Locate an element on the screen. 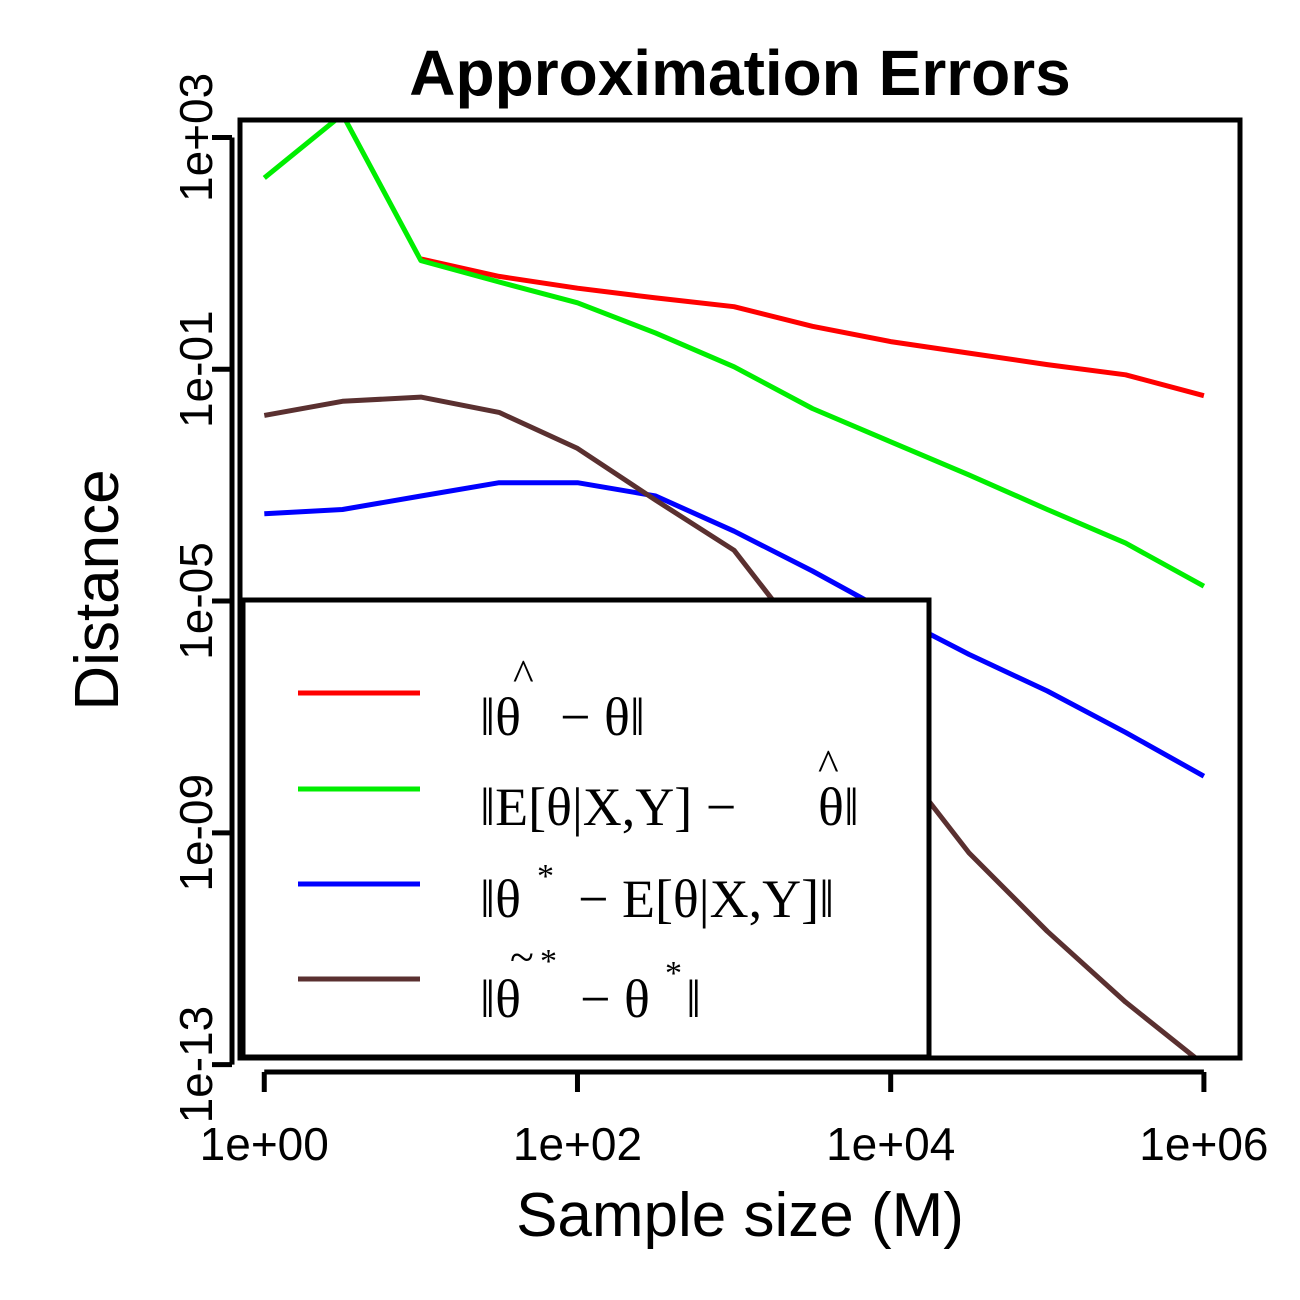  x-tick-label: 1e+02 is located at coordinates (577, 1144).